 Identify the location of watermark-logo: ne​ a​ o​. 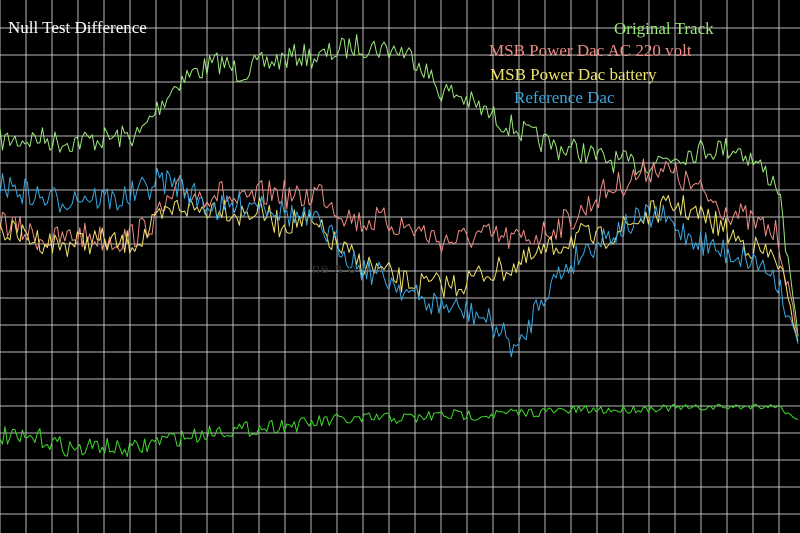
(334, 268).